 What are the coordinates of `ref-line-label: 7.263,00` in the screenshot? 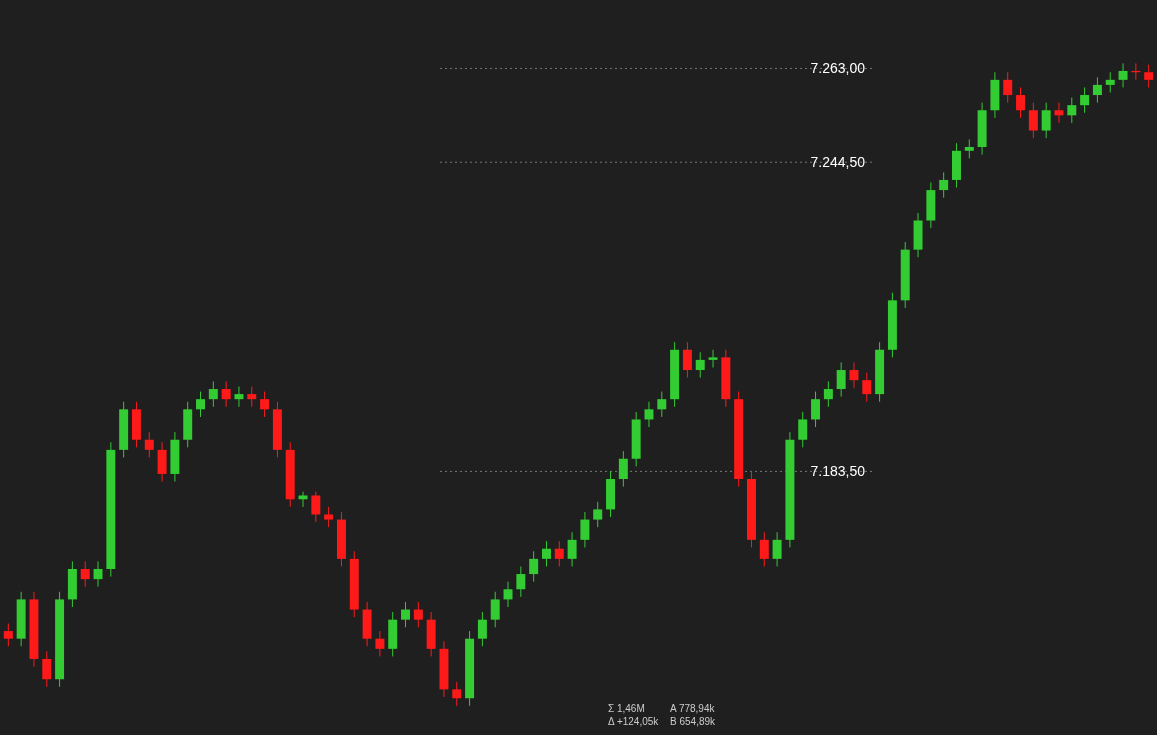 It's located at (838, 68).